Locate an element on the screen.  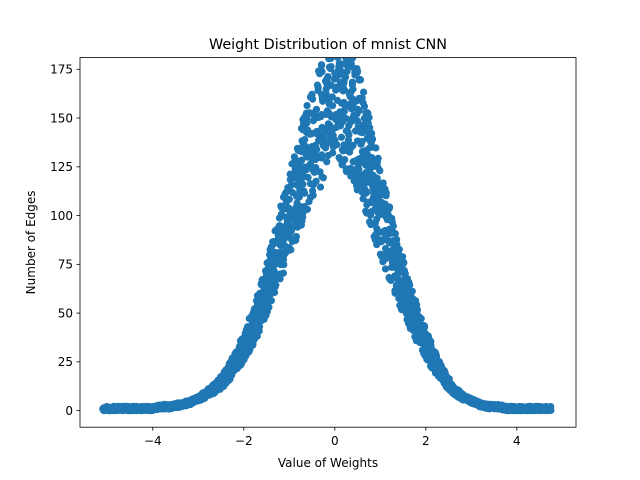
x-tick-label: −2 is located at coordinates (244, 441).